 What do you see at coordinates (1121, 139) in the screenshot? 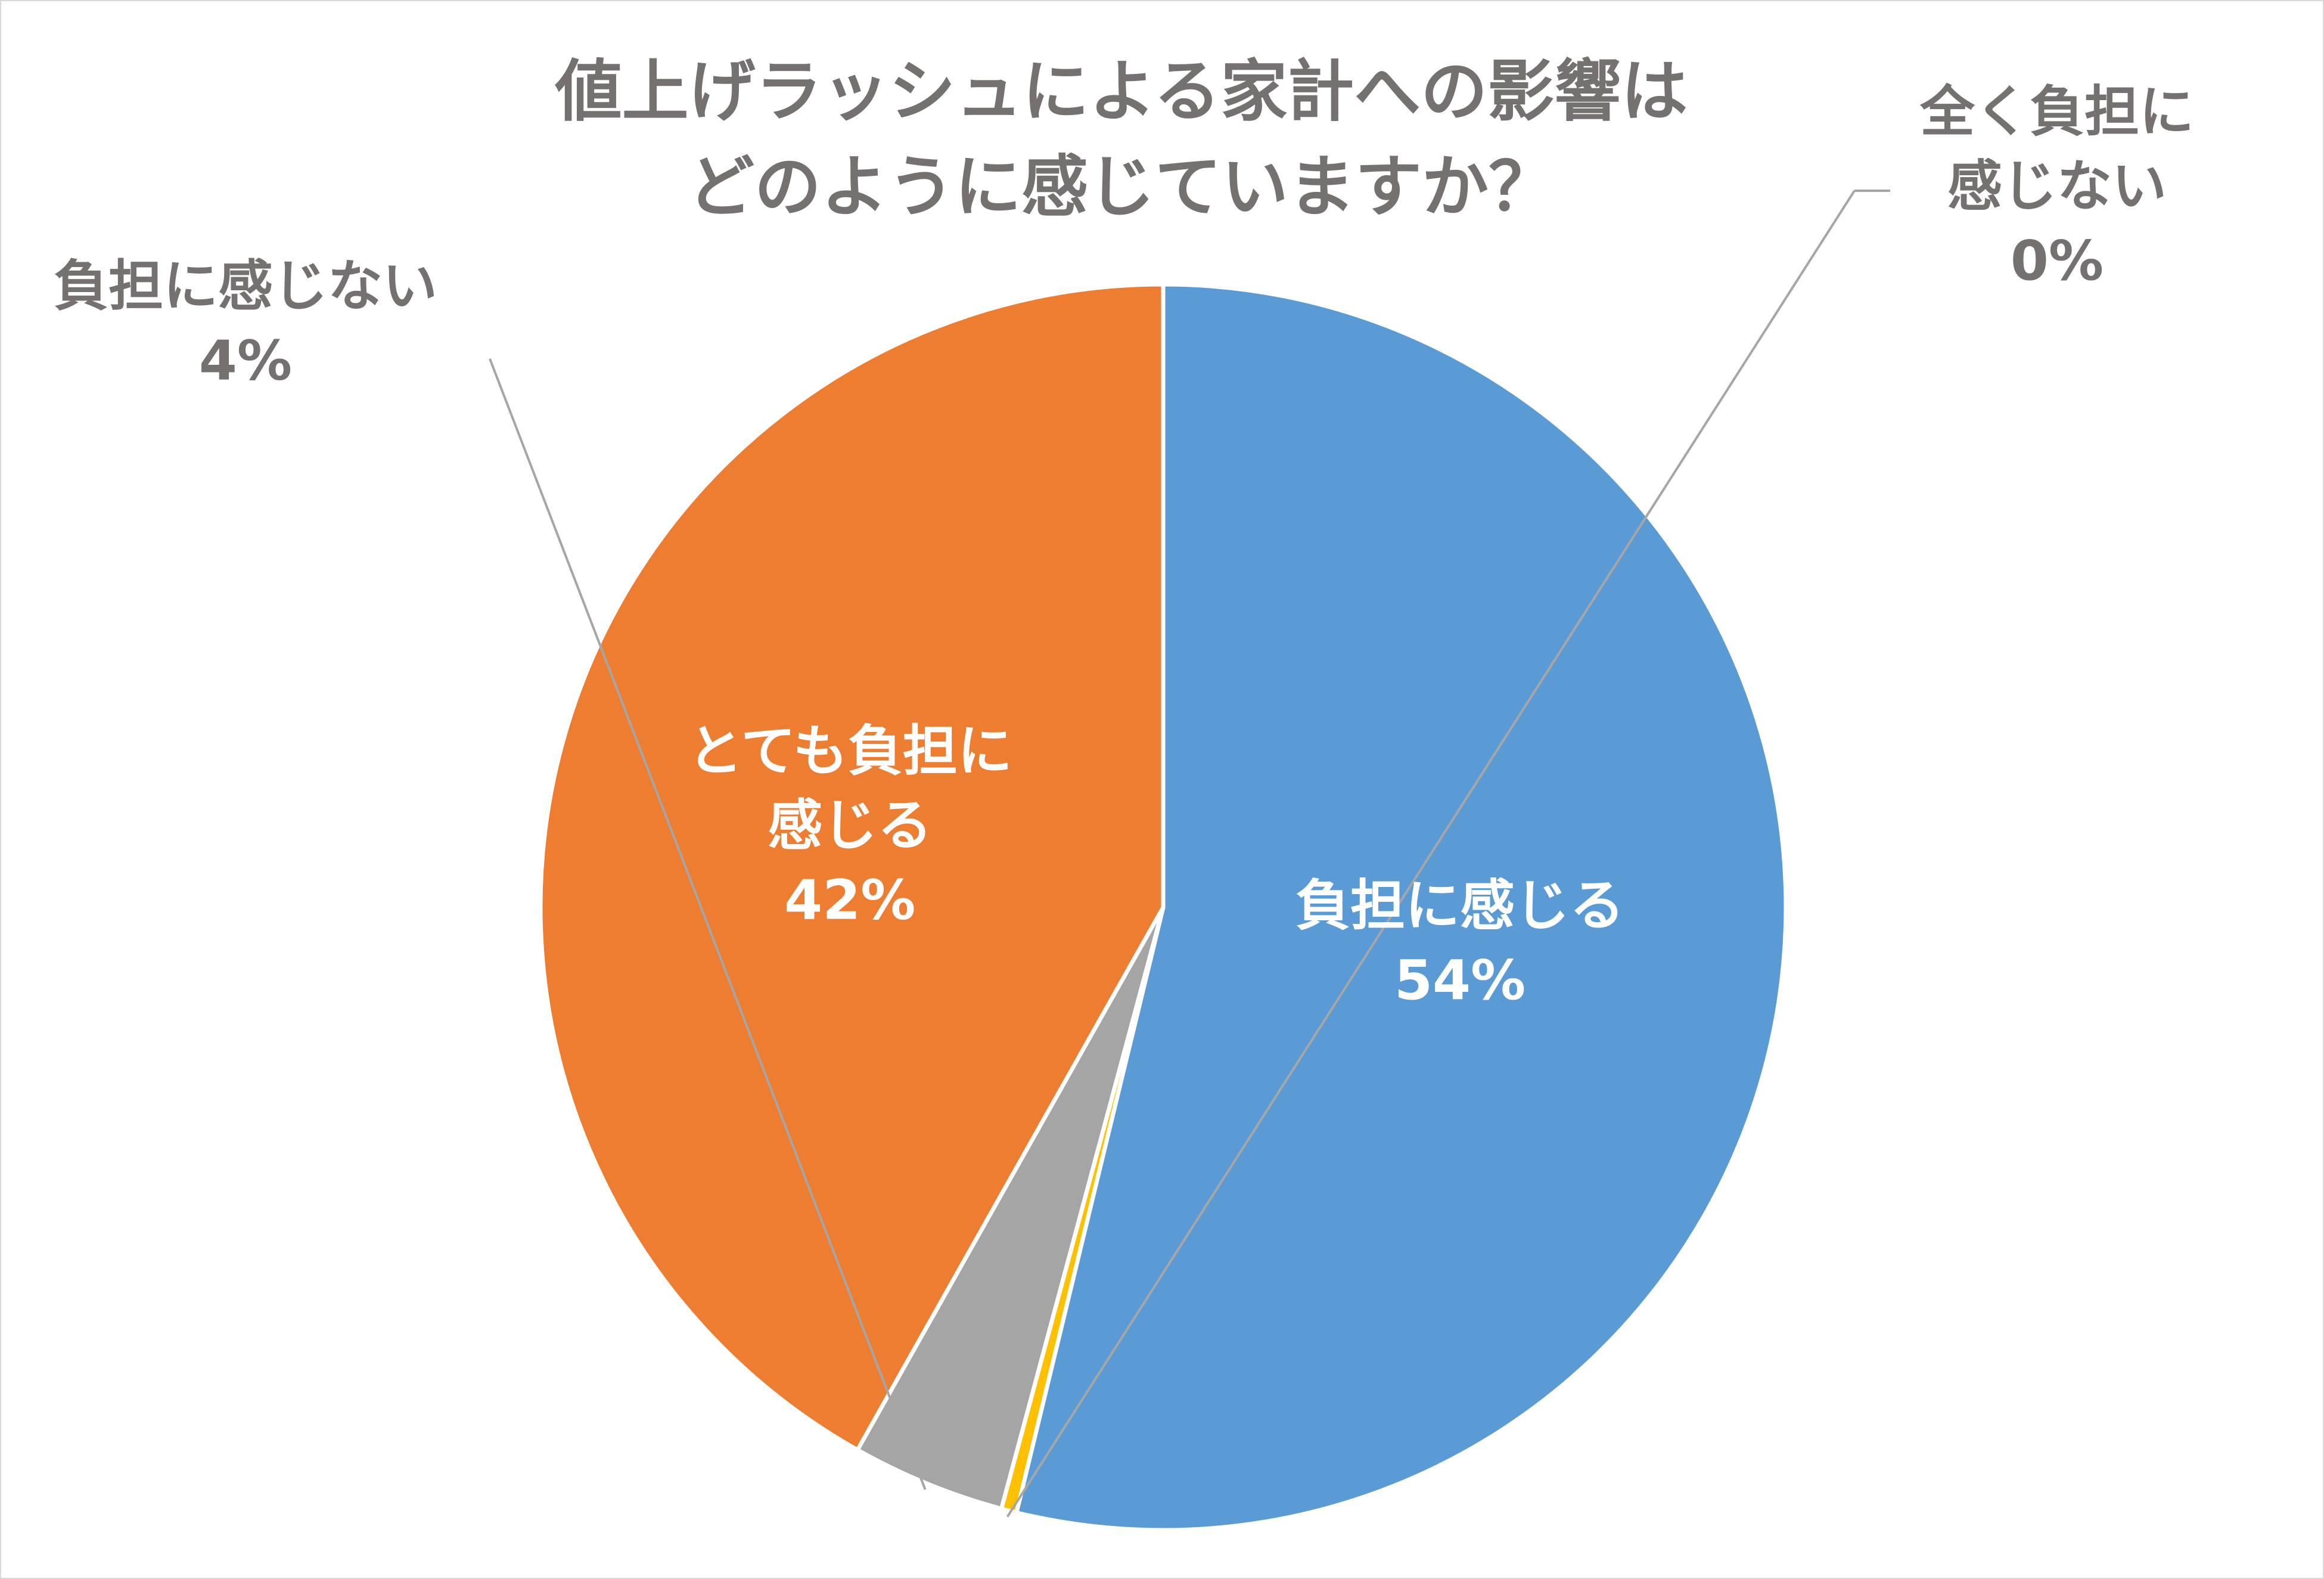
I see `chart-title: 値上げラッシュによる家計への影響は どのように感じていますか？` at bounding box center [1121, 139].